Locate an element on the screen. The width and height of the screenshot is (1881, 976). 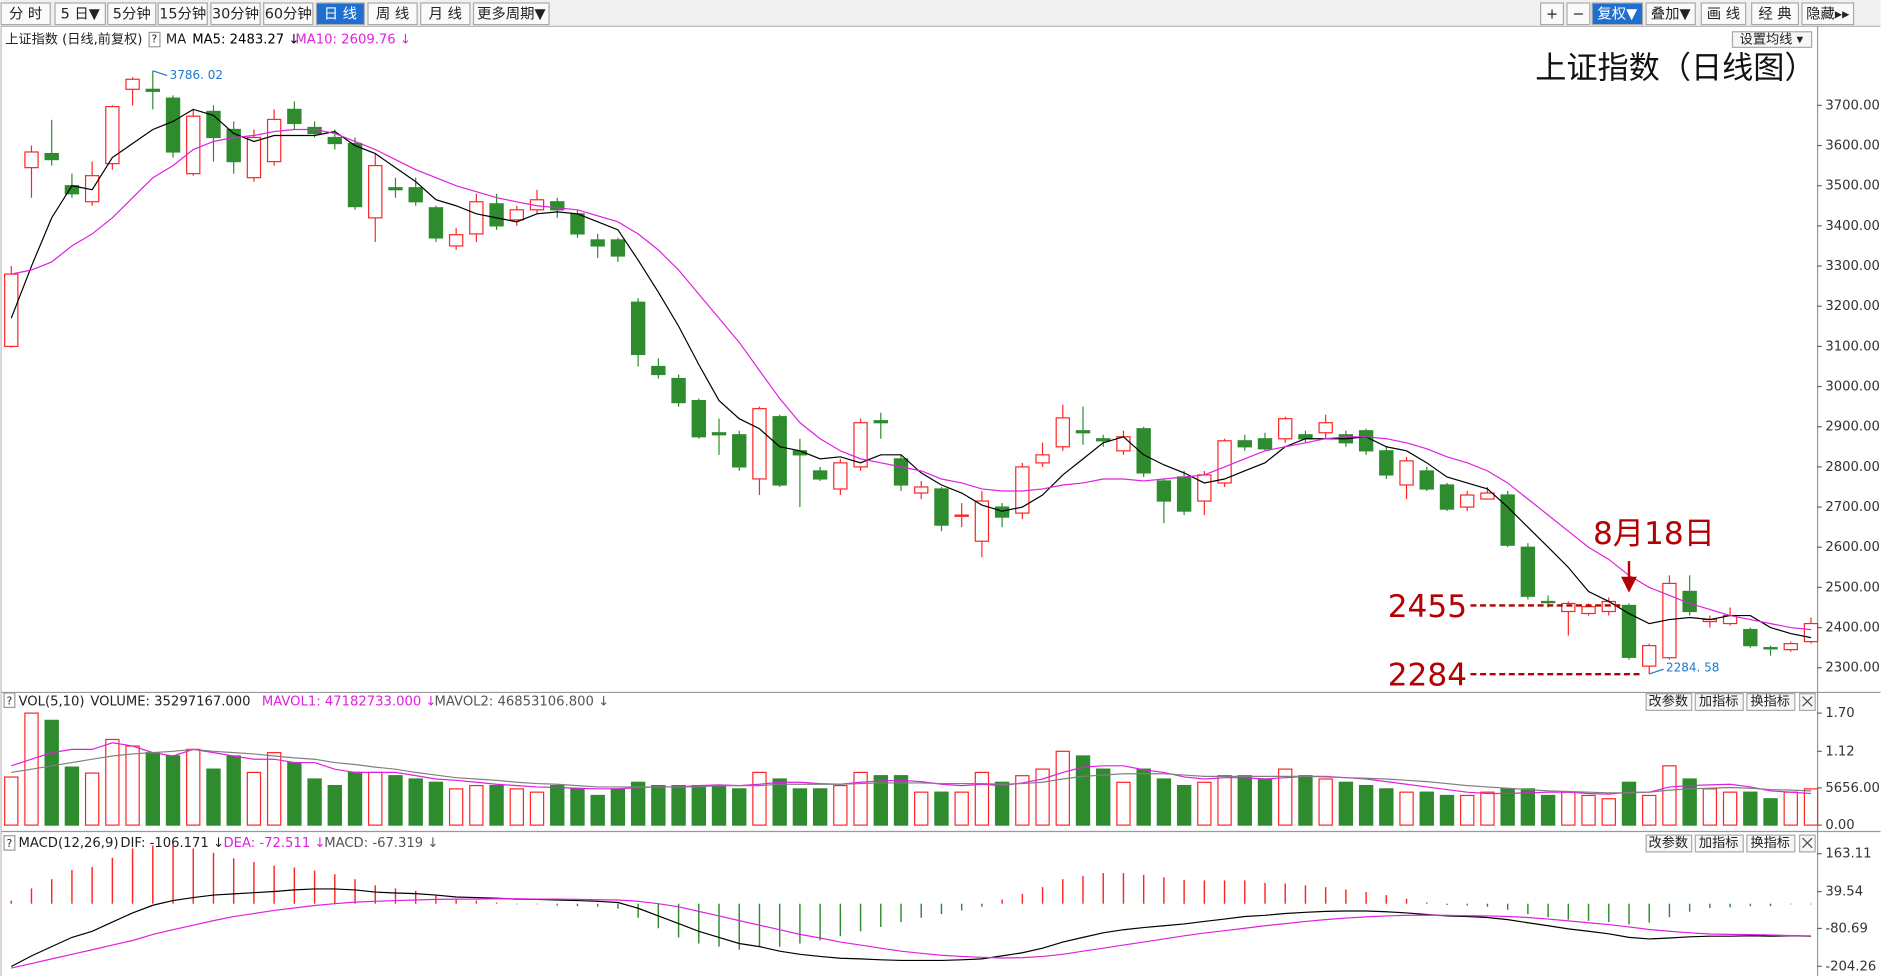
toolbar-button-label: 叠加▼ is located at coordinates (1671, 13).